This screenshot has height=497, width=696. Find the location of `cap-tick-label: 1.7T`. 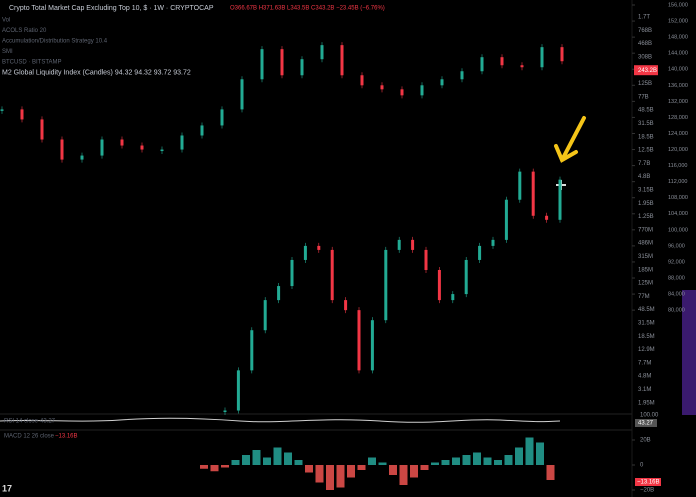

cap-tick-label: 1.7T is located at coordinates (644, 18).